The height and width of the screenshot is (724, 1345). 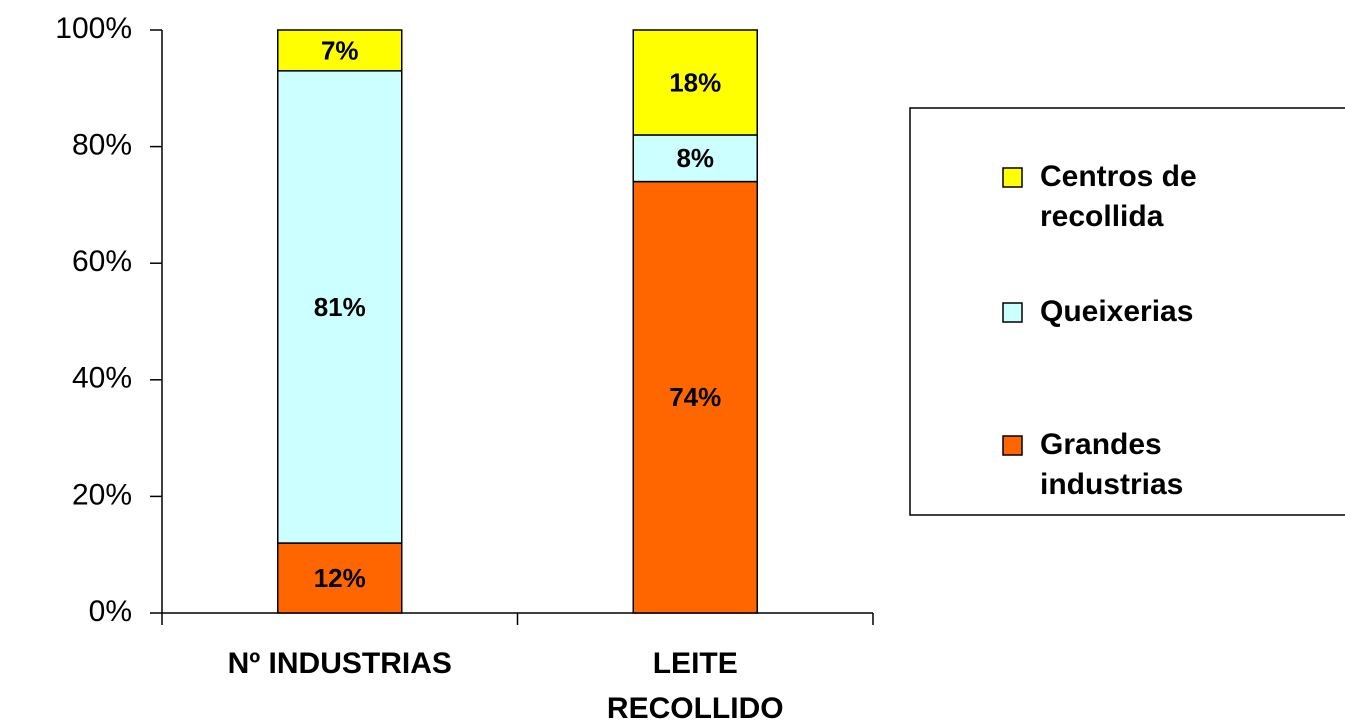 What do you see at coordinates (102, 261) in the screenshot?
I see `y-tick-label: 60%` at bounding box center [102, 261].